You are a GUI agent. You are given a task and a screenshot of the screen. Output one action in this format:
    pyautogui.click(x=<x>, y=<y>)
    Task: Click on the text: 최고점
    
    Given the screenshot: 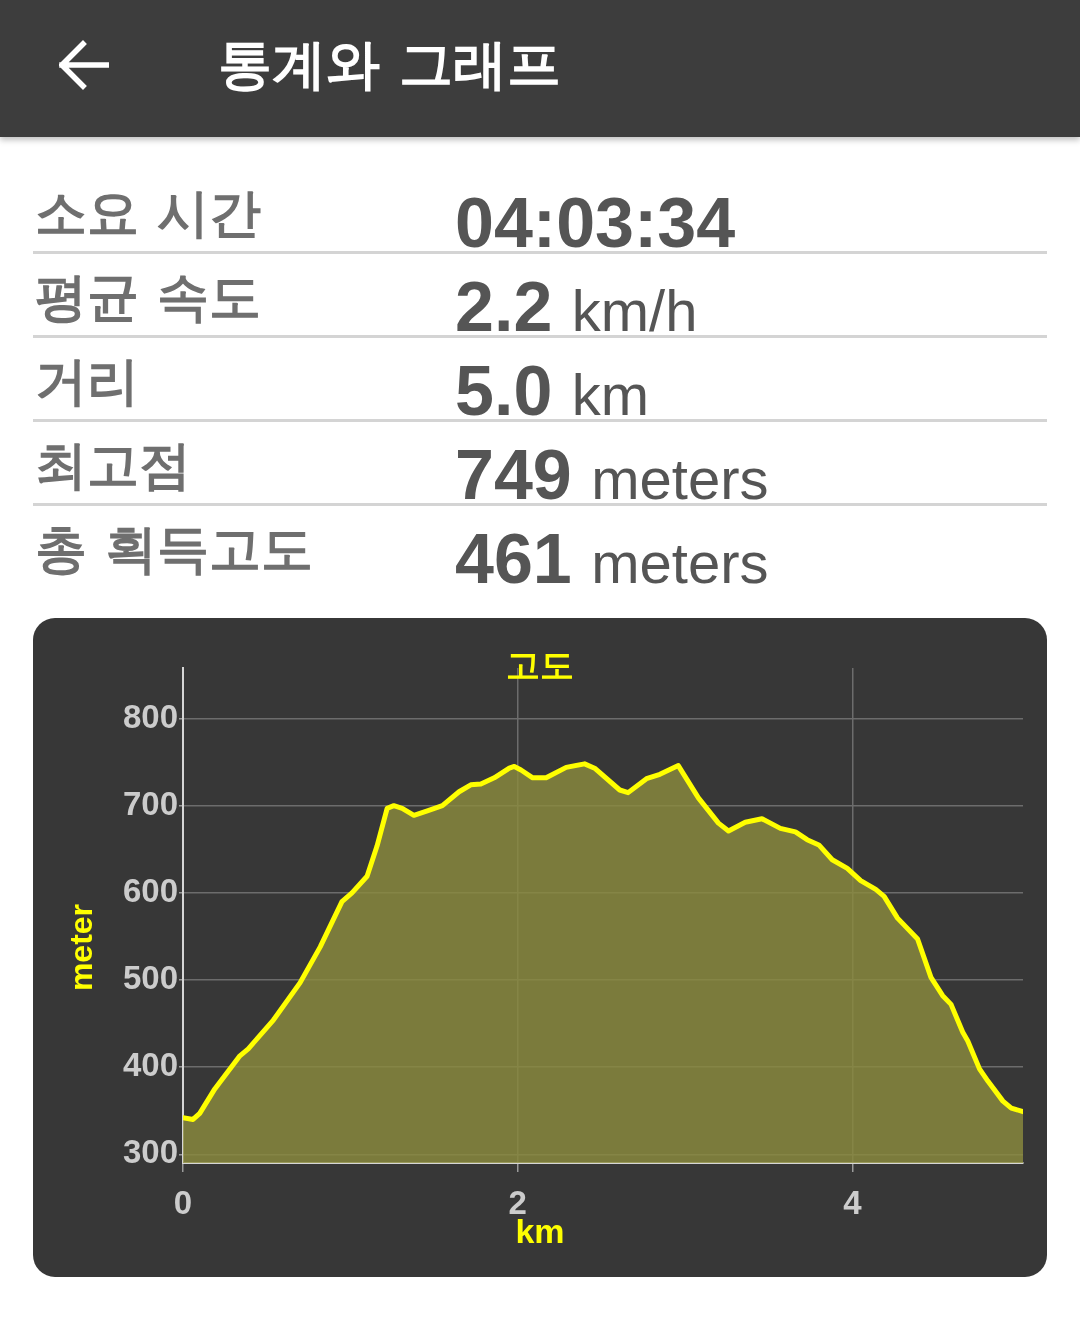 What is the action you would take?
    pyautogui.click(x=113, y=465)
    